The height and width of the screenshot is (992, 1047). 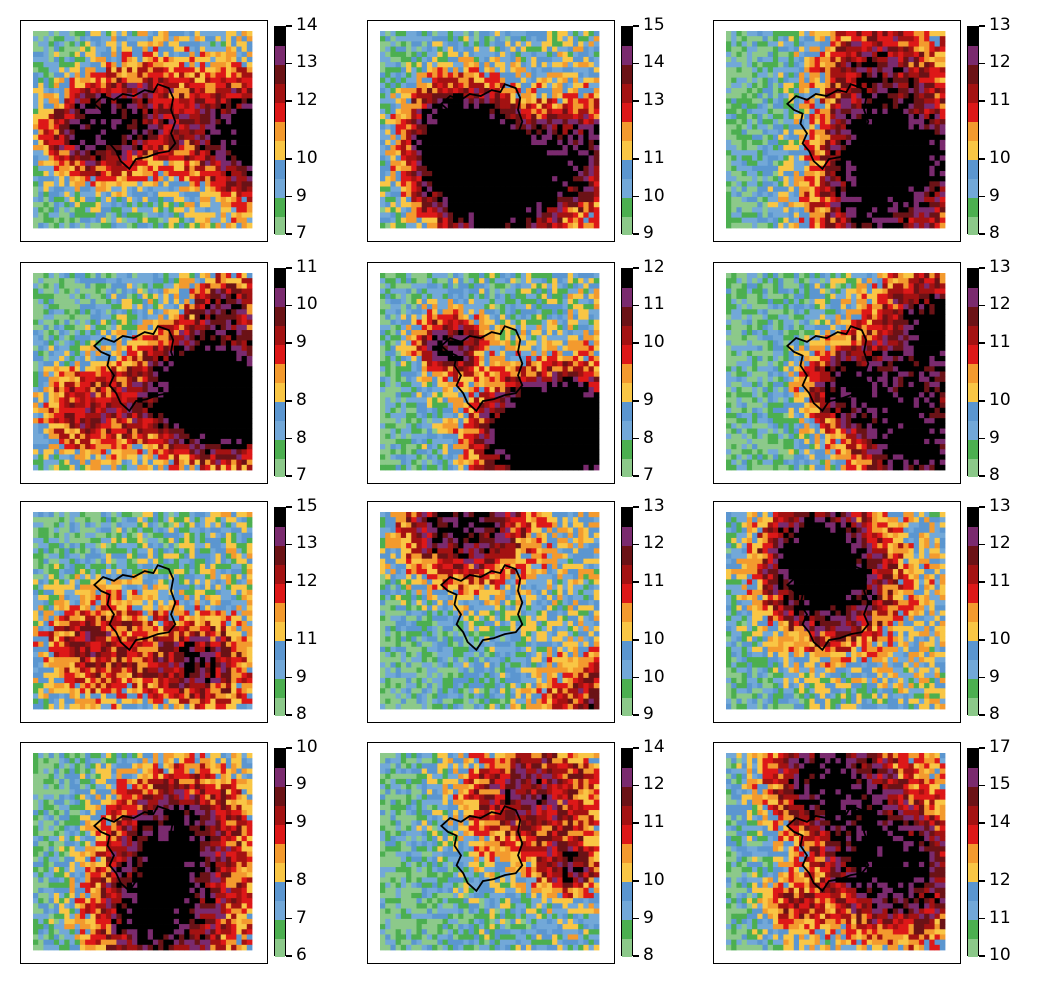 I want to click on colorbar-segment, so click(x=627, y=55).